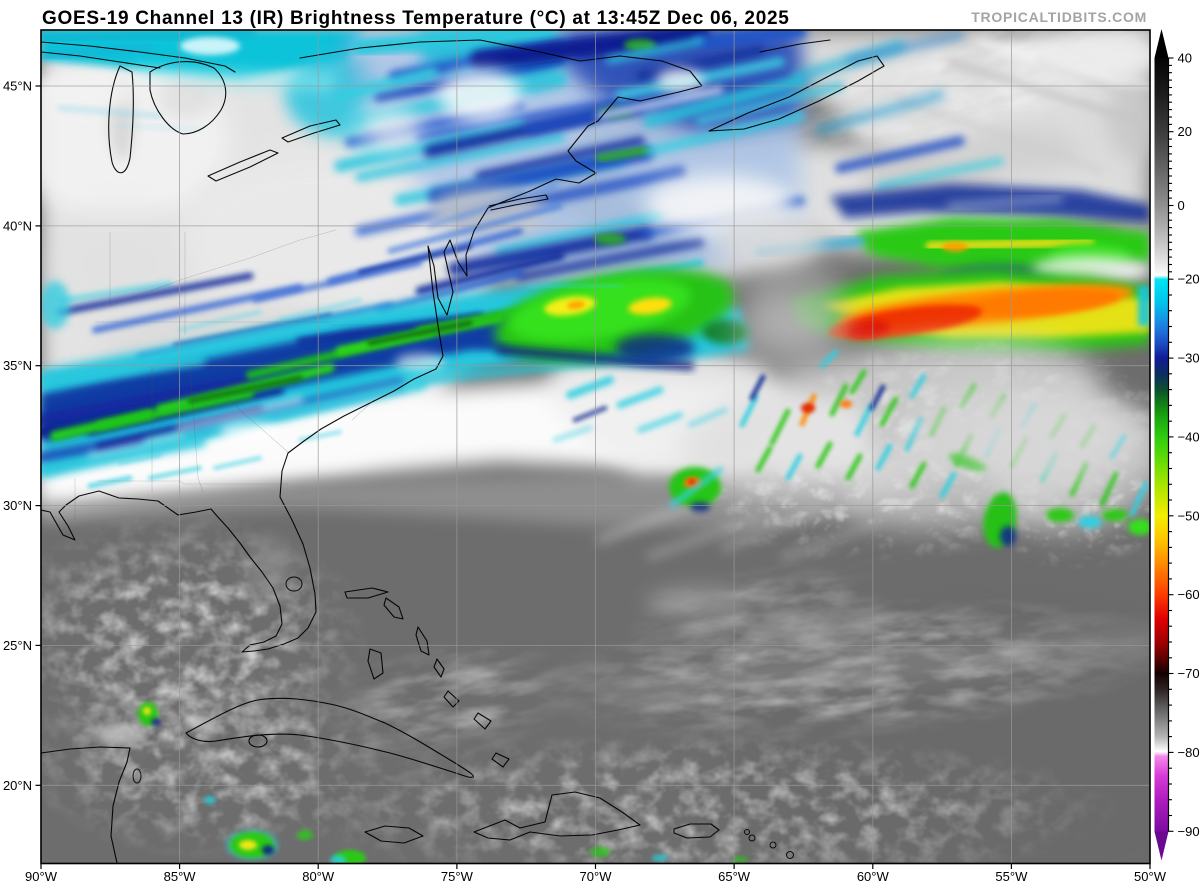 The width and height of the screenshot is (1200, 885). What do you see at coordinates (1189, 358) in the screenshot?
I see `svg-text: −30` at bounding box center [1189, 358].